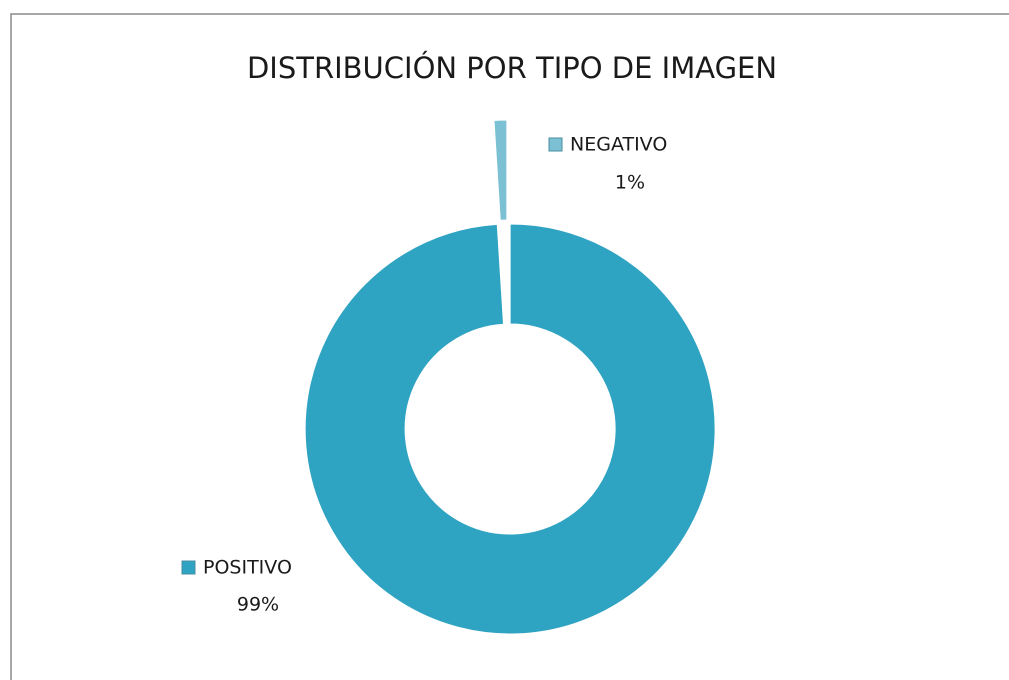  Describe the element at coordinates (500, 170) in the screenshot. I see `donut-slice` at that location.